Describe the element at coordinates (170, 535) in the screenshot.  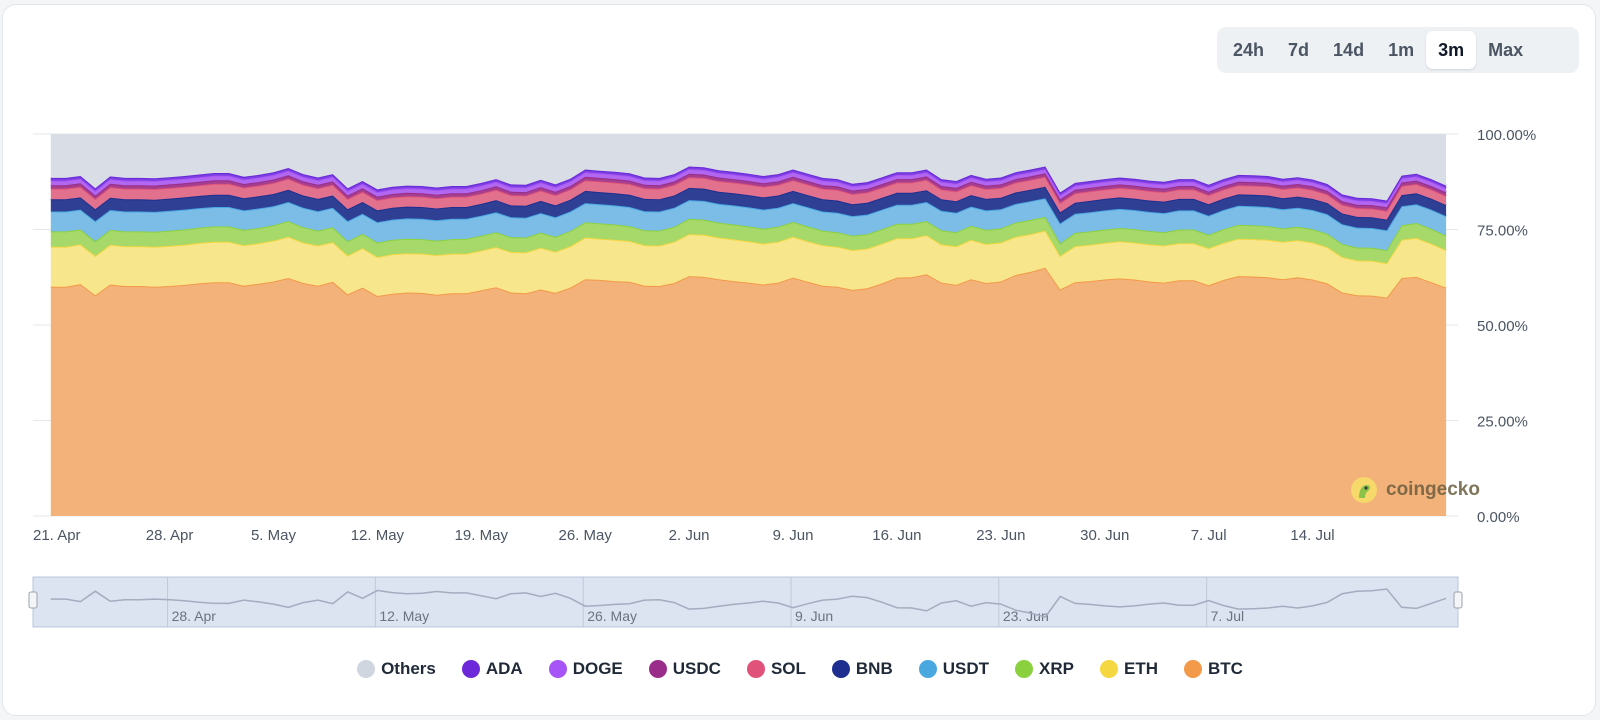
I see `x-tick-label: 28. Apr` at that location.